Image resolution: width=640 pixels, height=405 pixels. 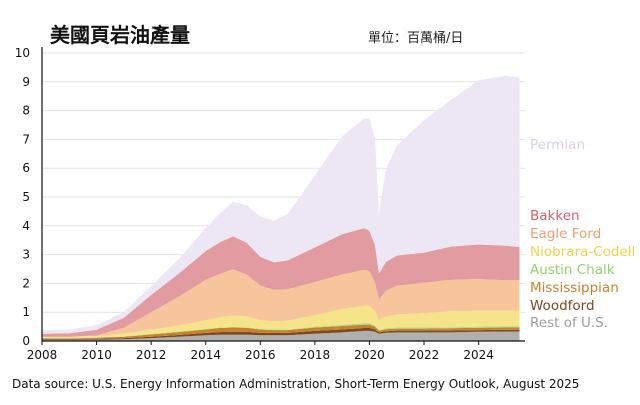 What do you see at coordinates (26, 255) in the screenshot?
I see `y-tick-label: 3` at bounding box center [26, 255].